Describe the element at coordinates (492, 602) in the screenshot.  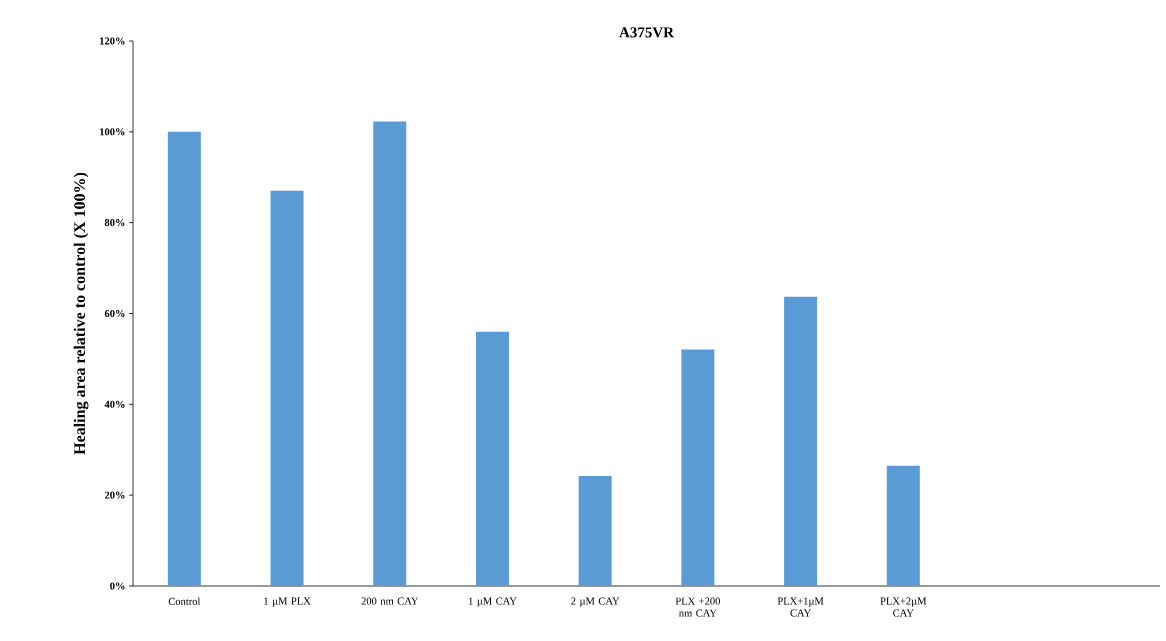
I see `x-tick-label: 1 µM CAY` at that location.